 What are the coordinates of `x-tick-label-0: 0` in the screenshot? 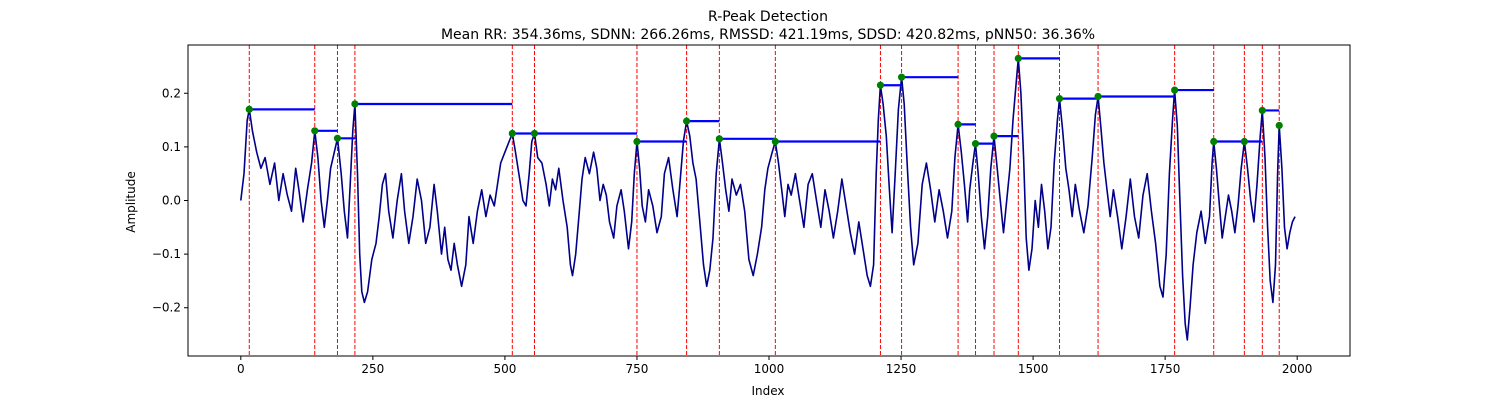 It's located at (241, 369).